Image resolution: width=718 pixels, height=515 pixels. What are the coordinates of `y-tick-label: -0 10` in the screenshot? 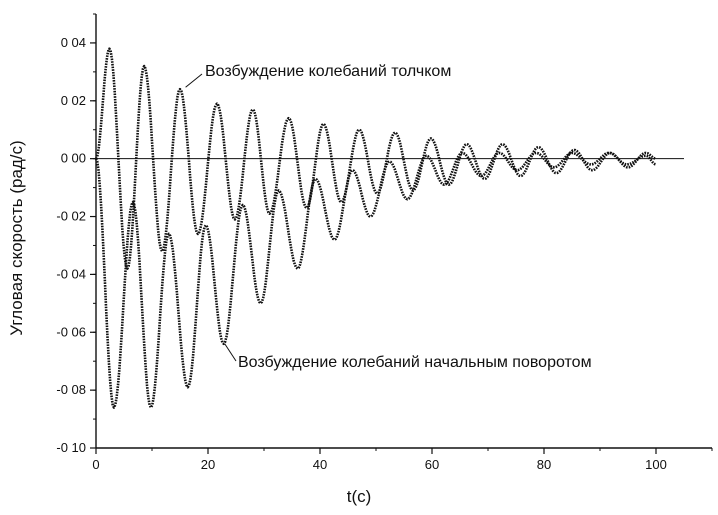 It's located at (71, 447).